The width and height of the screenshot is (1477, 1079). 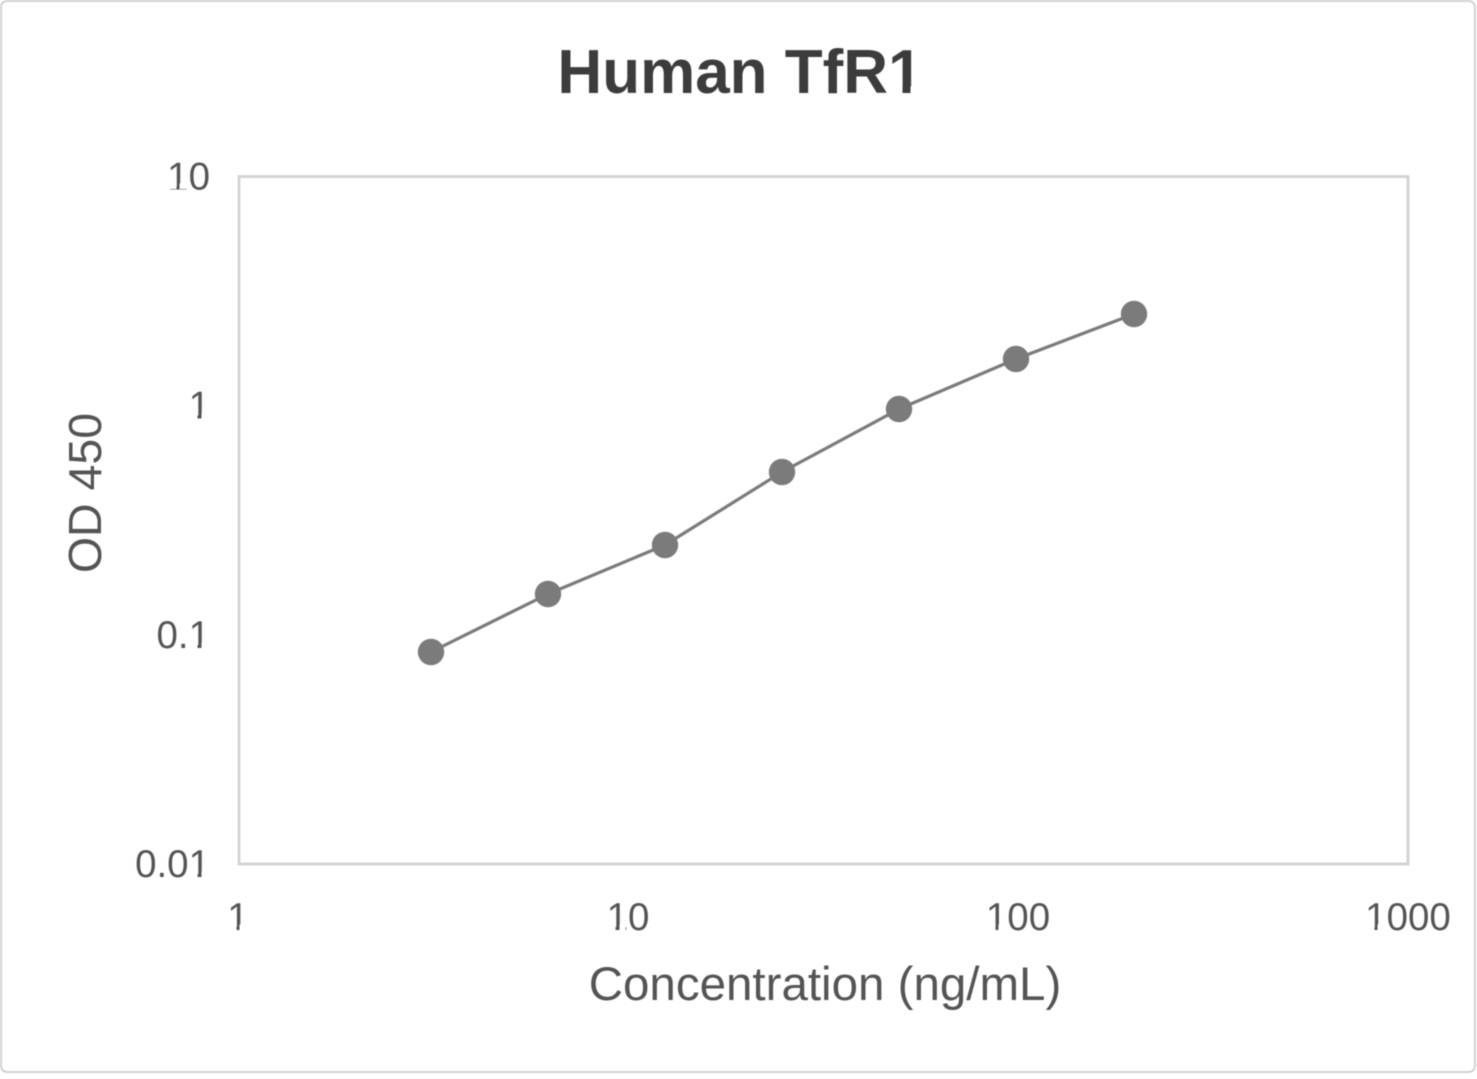 What do you see at coordinates (85, 493) in the screenshot?
I see `svg-text: OD 450` at bounding box center [85, 493].